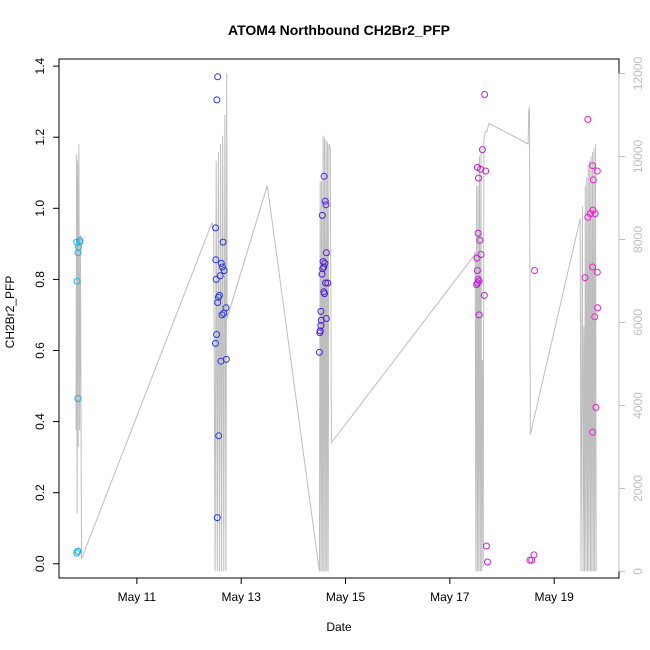 The width and height of the screenshot is (650, 650). What do you see at coordinates (638, 322) in the screenshot?
I see `y2-tick-label: 6000` at bounding box center [638, 322].